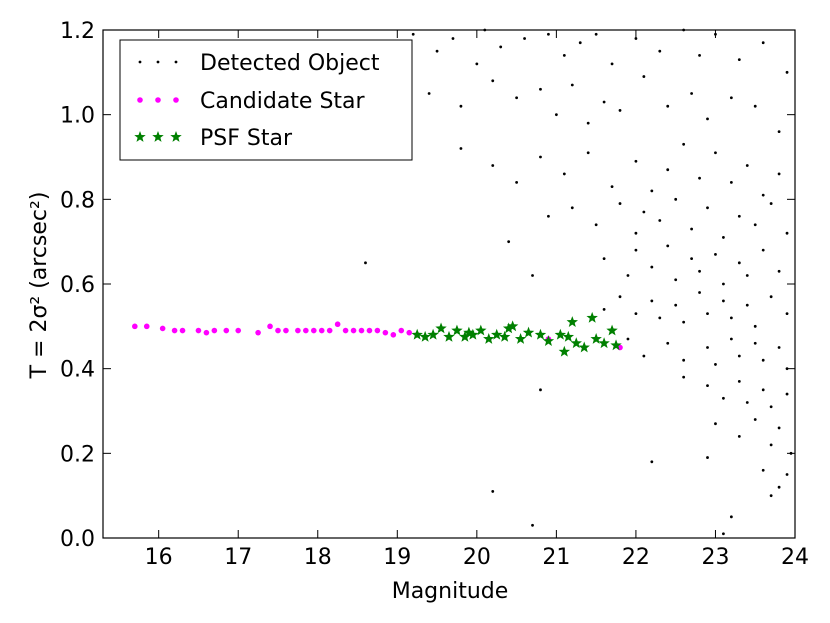  Describe the element at coordinates (795, 557) in the screenshot. I see `x-tick-label: 24` at that location.